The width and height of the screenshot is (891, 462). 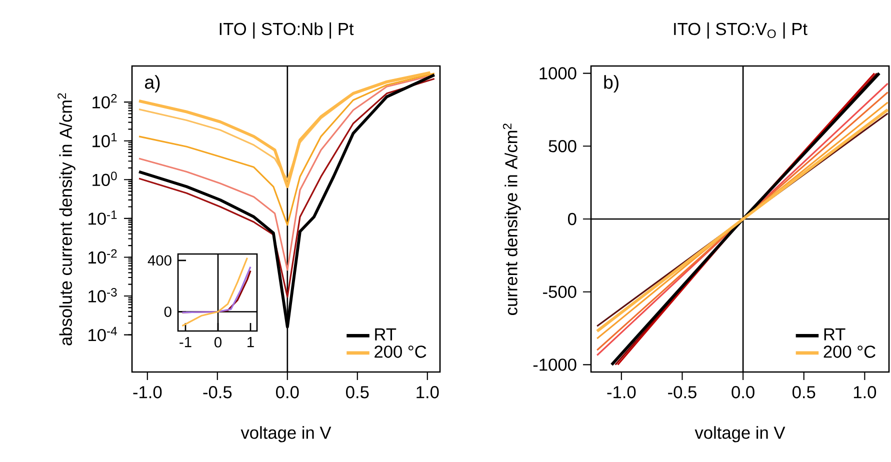 What do you see at coordinates (67, 219) in the screenshot?
I see `y-axis-title: absolute current density in A/cm$^{2}$` at bounding box center [67, 219].